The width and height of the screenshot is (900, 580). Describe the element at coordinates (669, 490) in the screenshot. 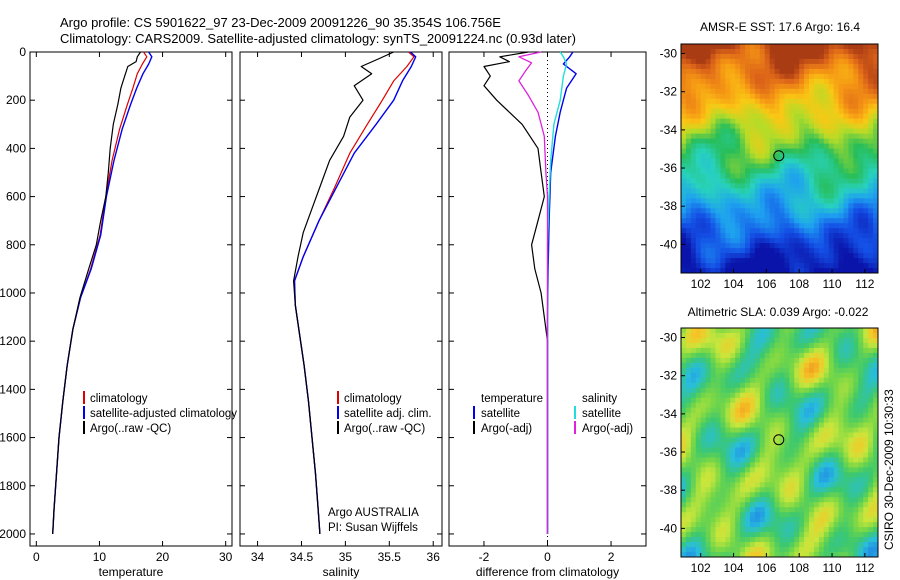

I see `y-tick-label: -38` at that location.